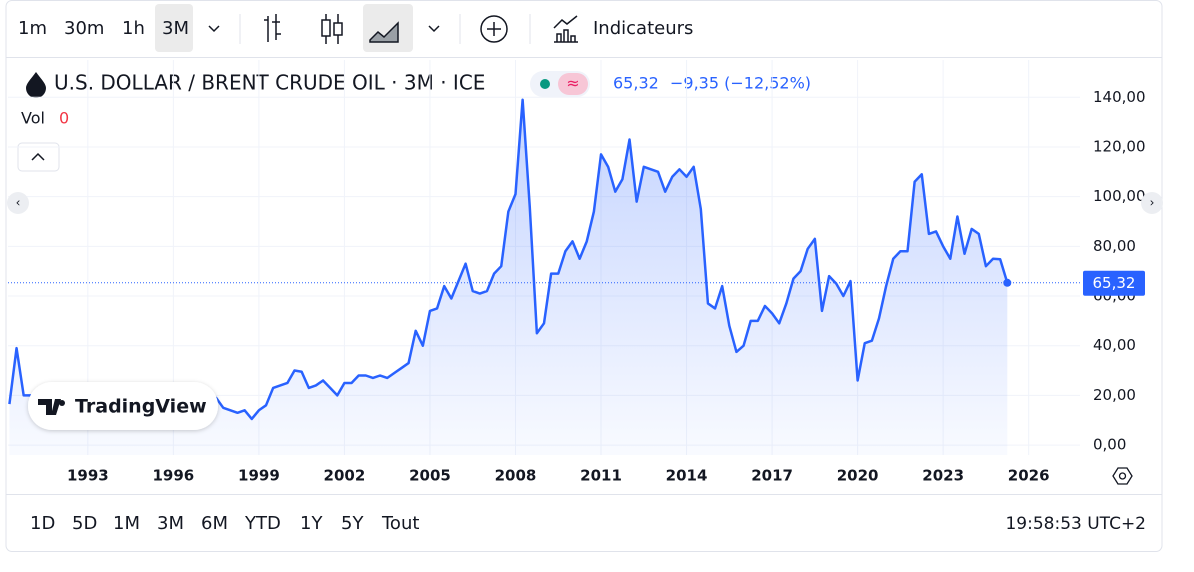 Image resolution: width=1194 pixels, height=572 pixels. I want to click on delay-badge, so click(573, 84).